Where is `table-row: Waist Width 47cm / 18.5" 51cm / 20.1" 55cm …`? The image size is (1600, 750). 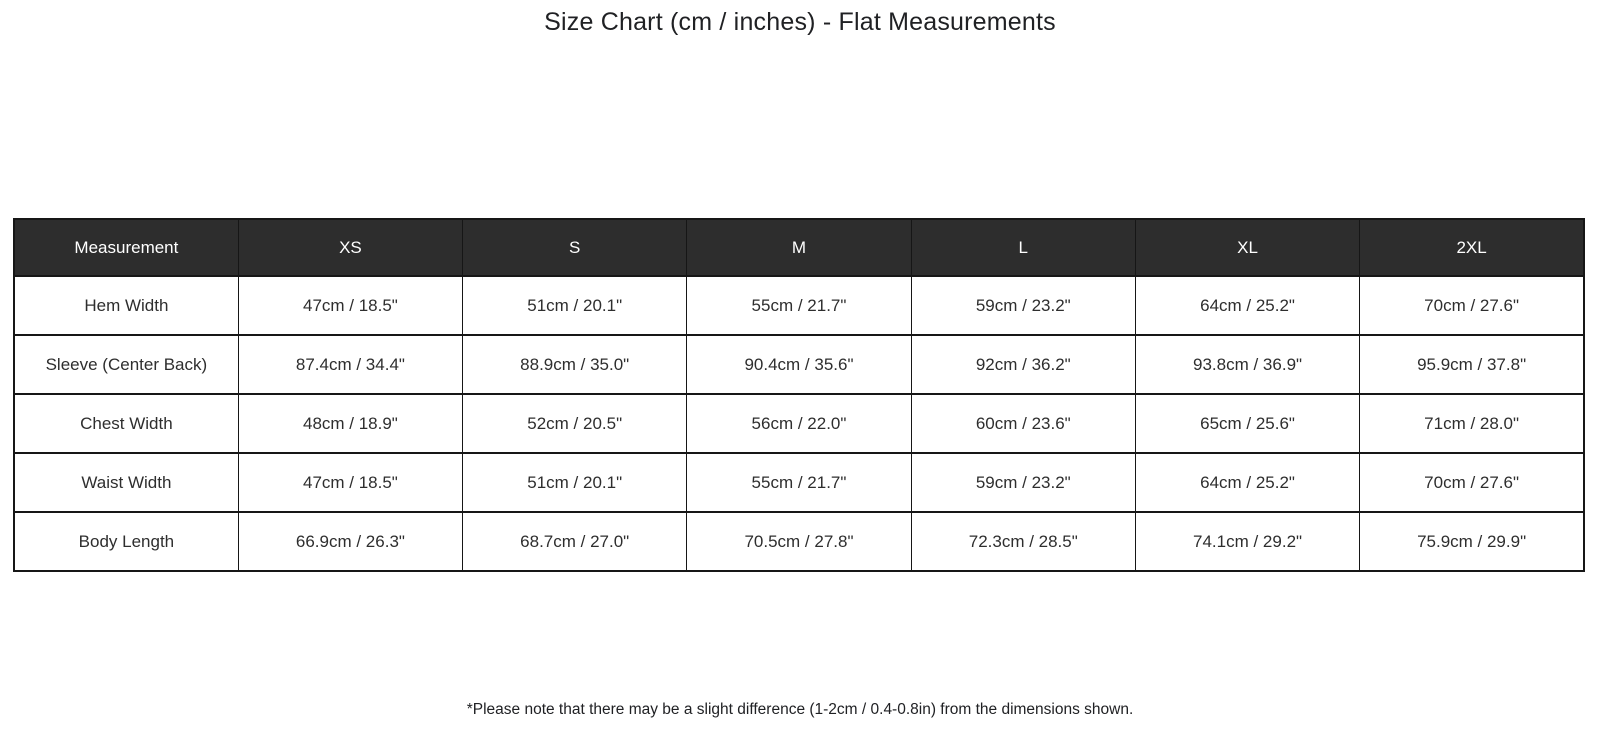 table-row: Waist Width 47cm / 18.5" 51cm / 20.1" 55cm … is located at coordinates (799, 482).